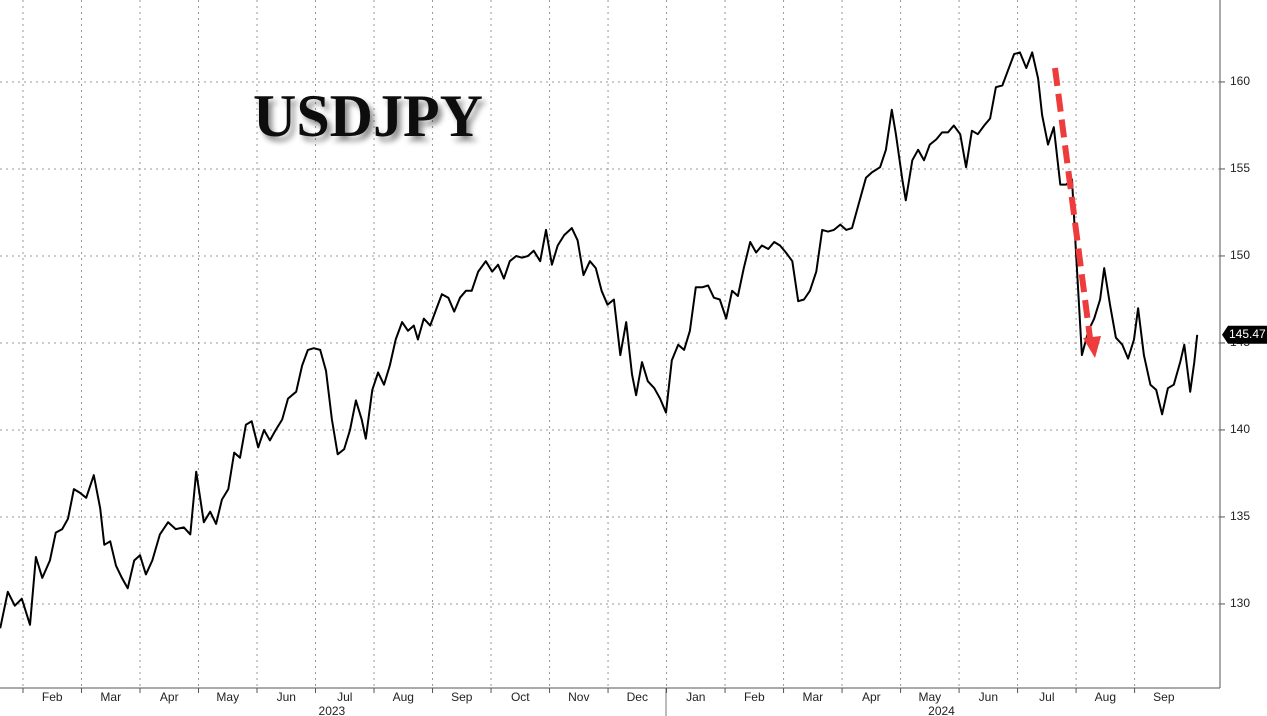  I want to click on x-tick-label: Dec, so click(637, 697).